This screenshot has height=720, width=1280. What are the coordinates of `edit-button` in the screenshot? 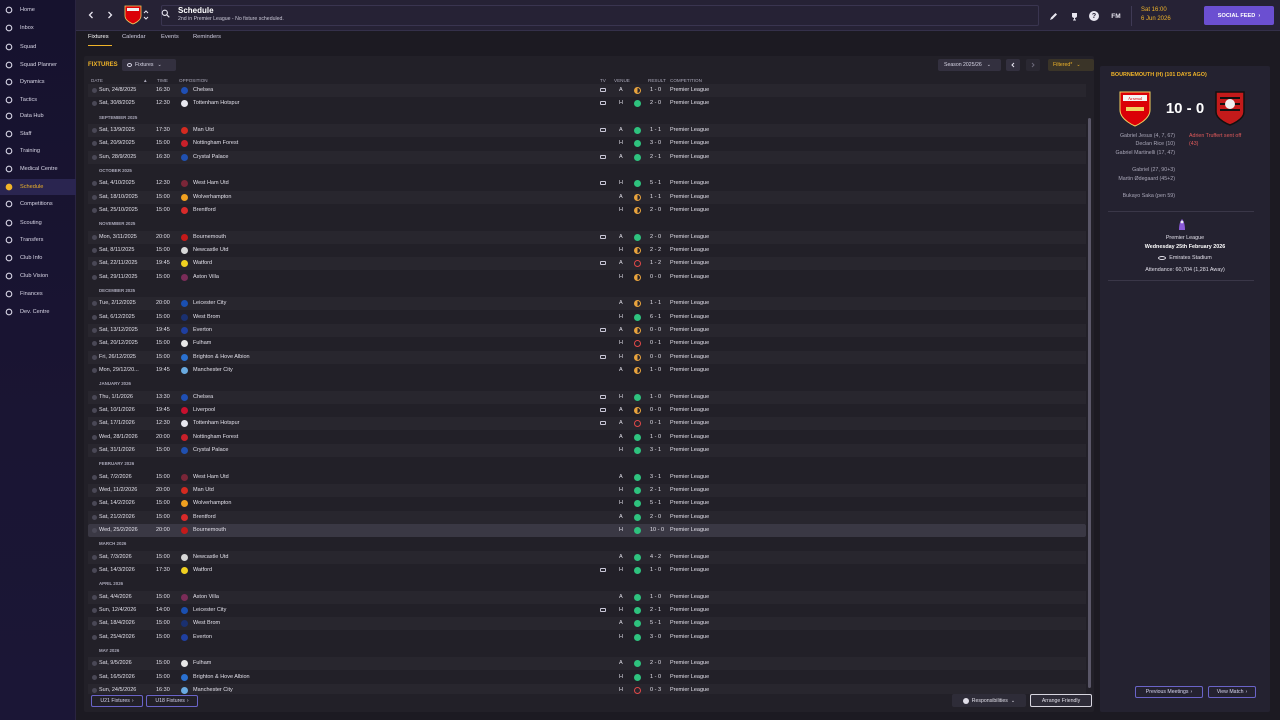 It's located at (1053, 16).